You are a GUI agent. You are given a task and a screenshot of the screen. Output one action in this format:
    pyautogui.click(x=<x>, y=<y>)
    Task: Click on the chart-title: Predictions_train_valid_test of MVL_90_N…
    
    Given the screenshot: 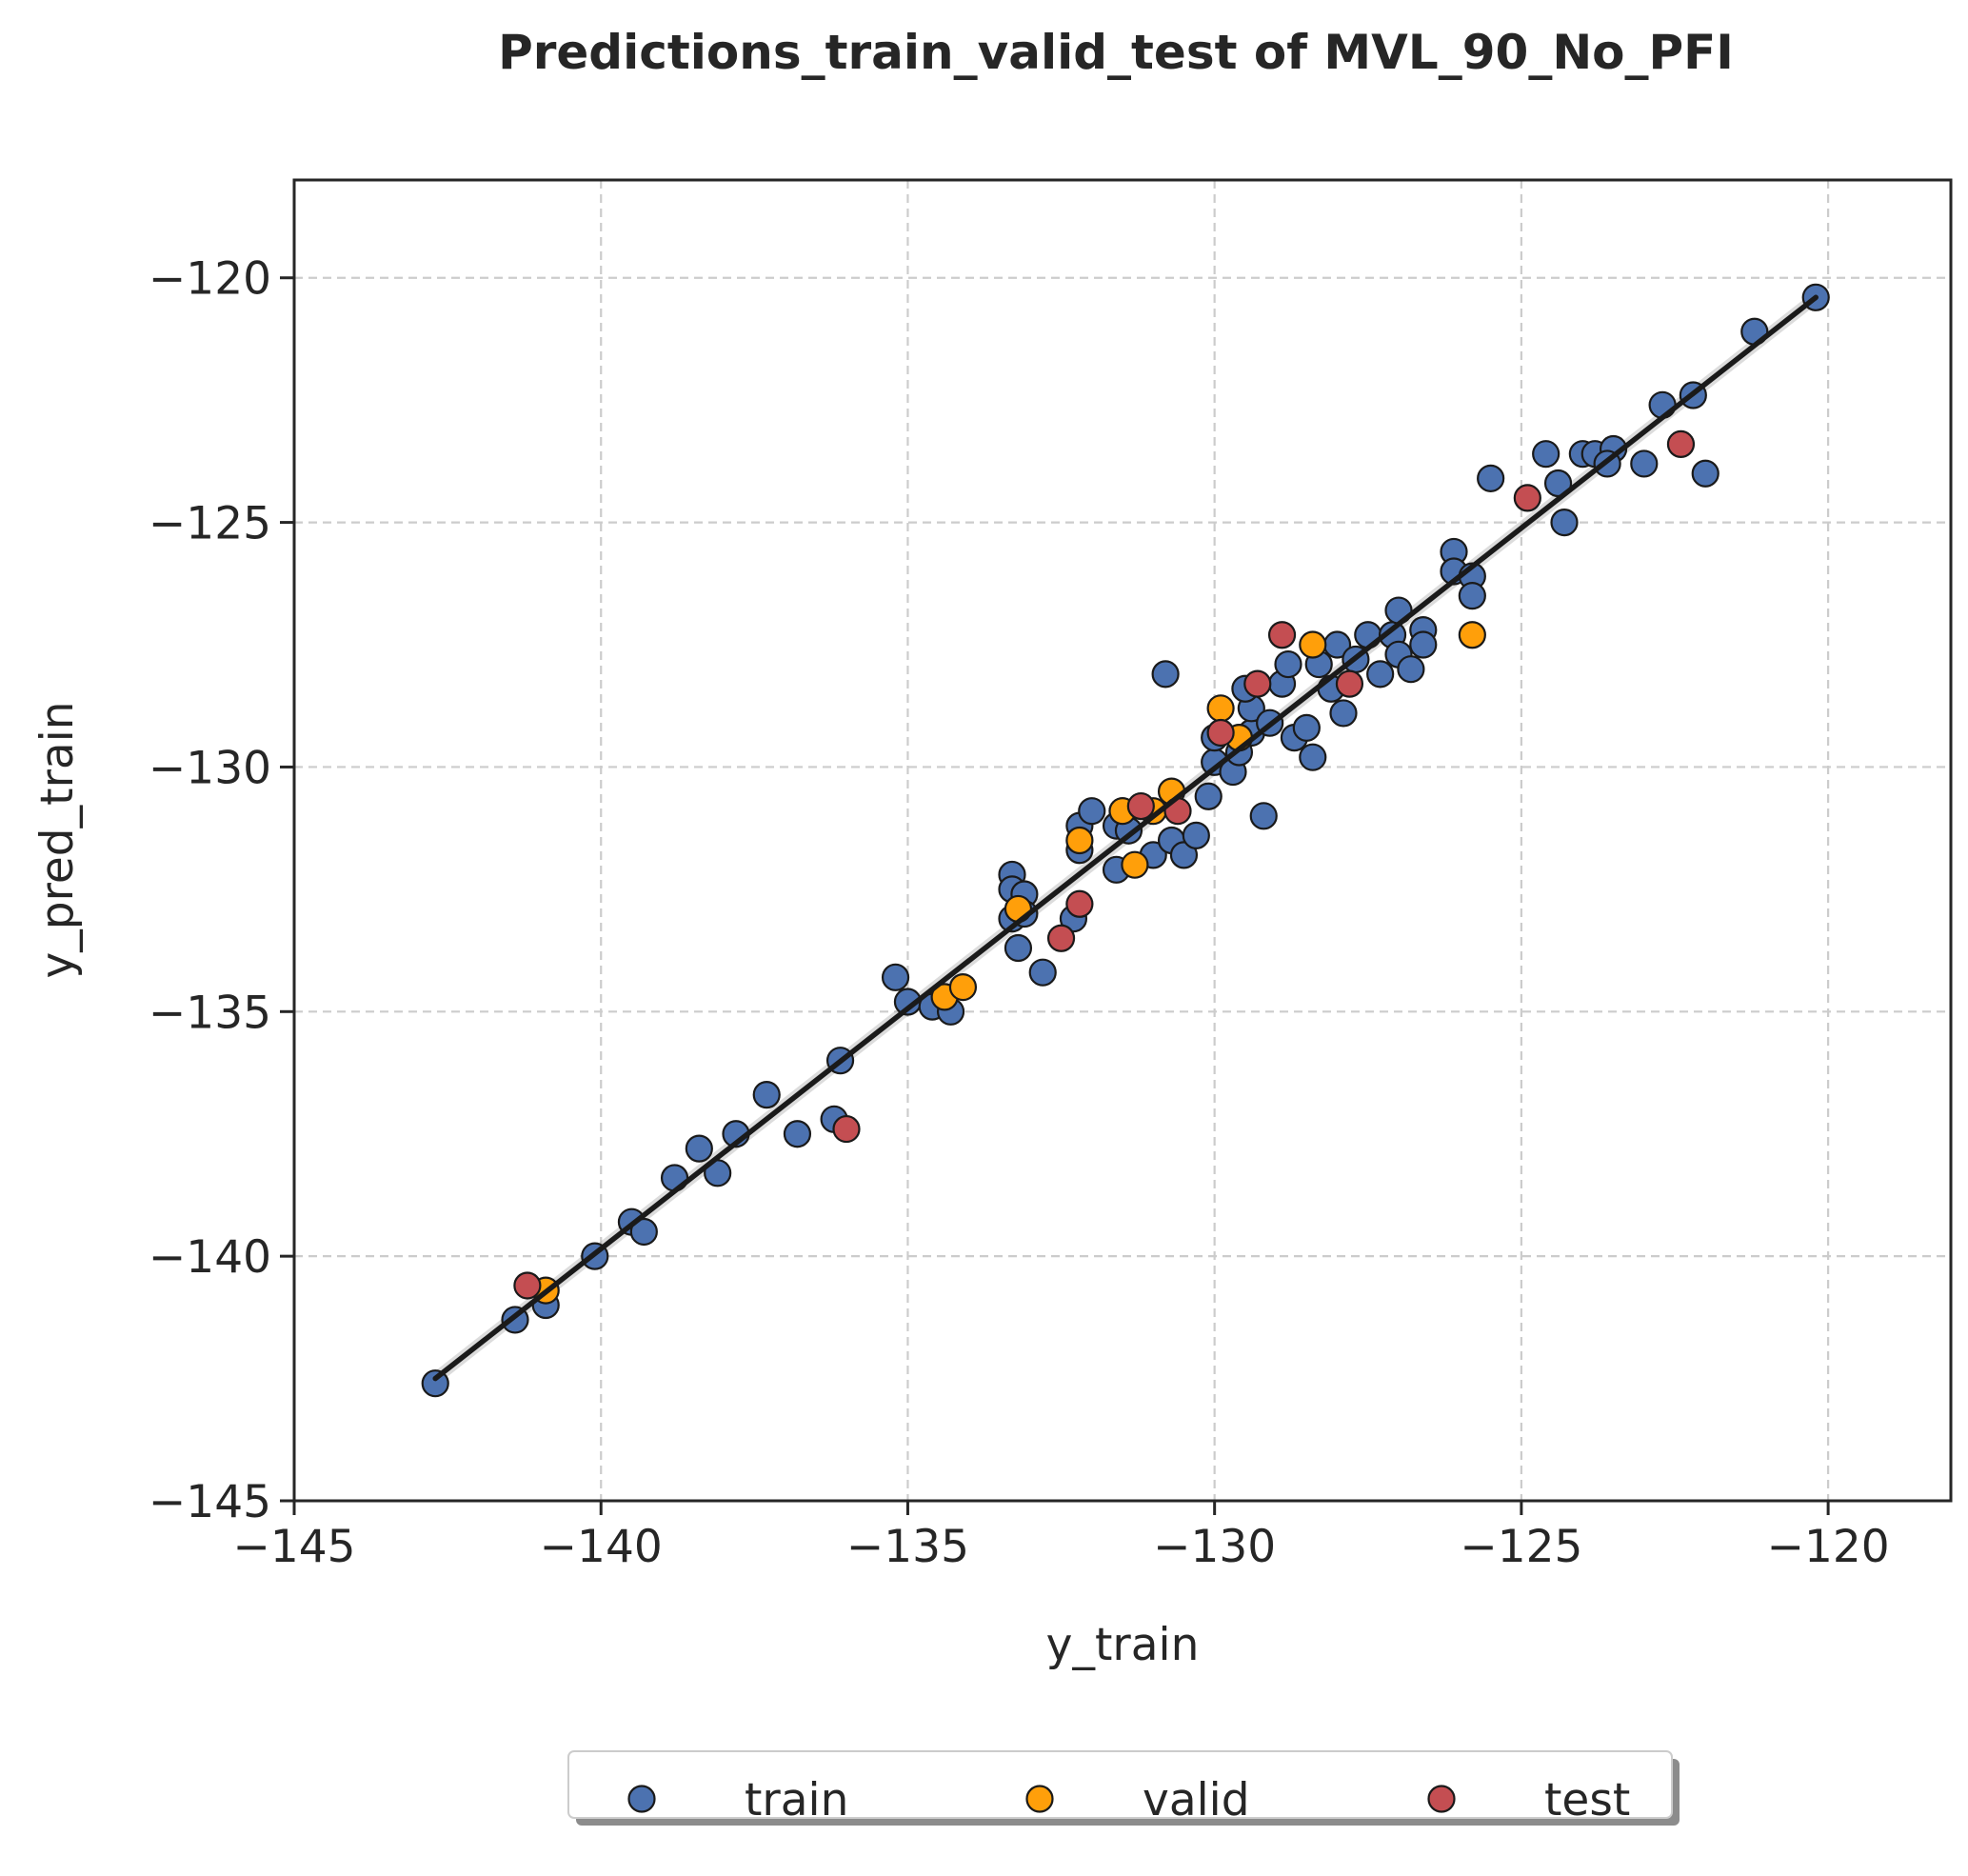 What is the action you would take?
    pyautogui.click(x=1116, y=52)
    